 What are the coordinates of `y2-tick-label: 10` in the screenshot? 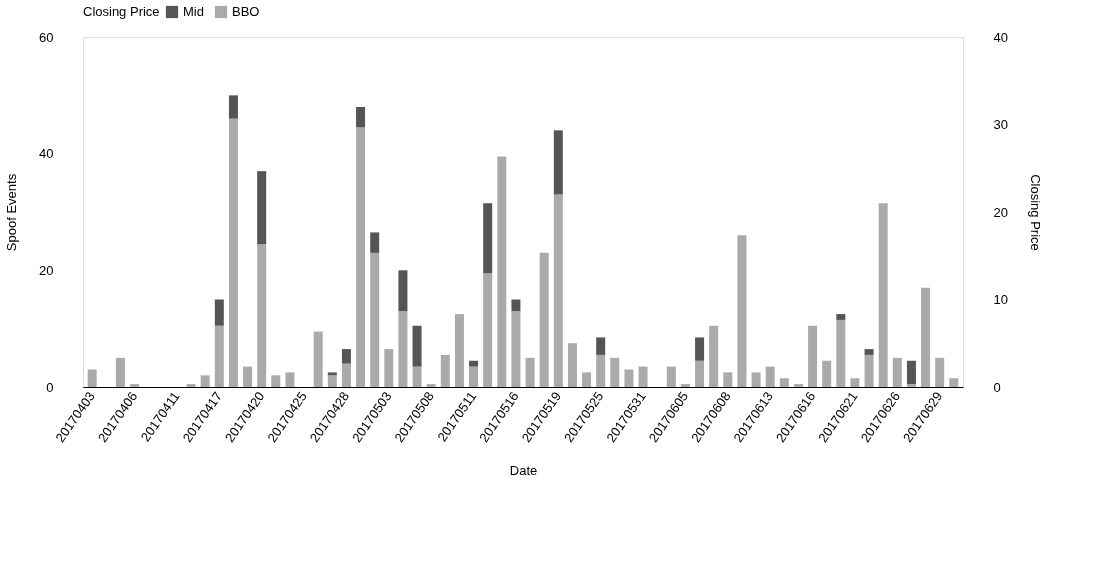 It's located at (1000, 299).